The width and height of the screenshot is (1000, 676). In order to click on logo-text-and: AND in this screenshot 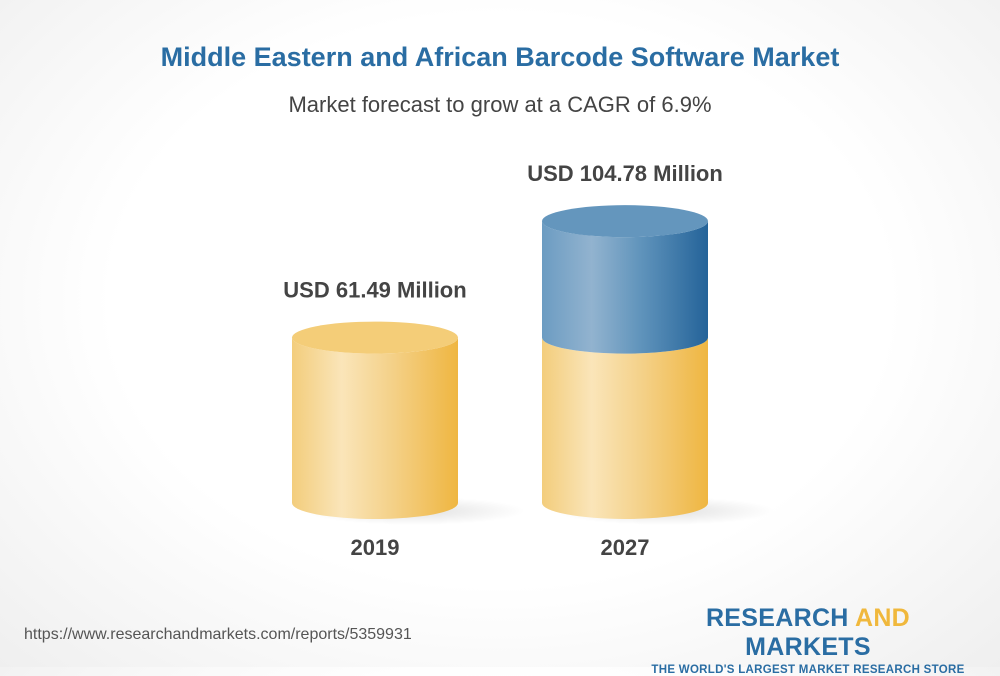, I will do `click(882, 618)`.